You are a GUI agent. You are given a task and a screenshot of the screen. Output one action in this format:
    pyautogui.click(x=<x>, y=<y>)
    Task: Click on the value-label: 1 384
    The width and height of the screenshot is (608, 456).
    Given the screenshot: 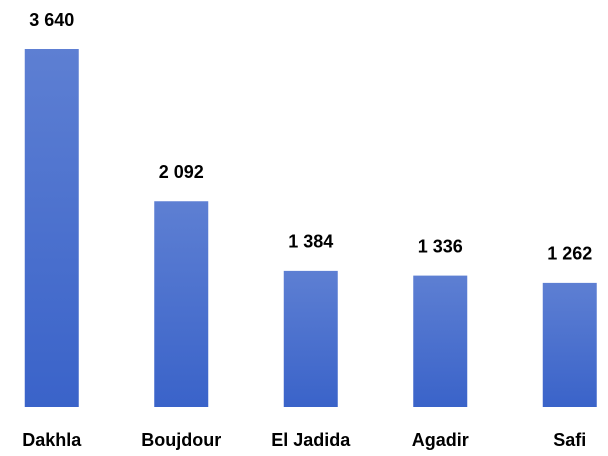 What is the action you would take?
    pyautogui.click(x=310, y=242)
    